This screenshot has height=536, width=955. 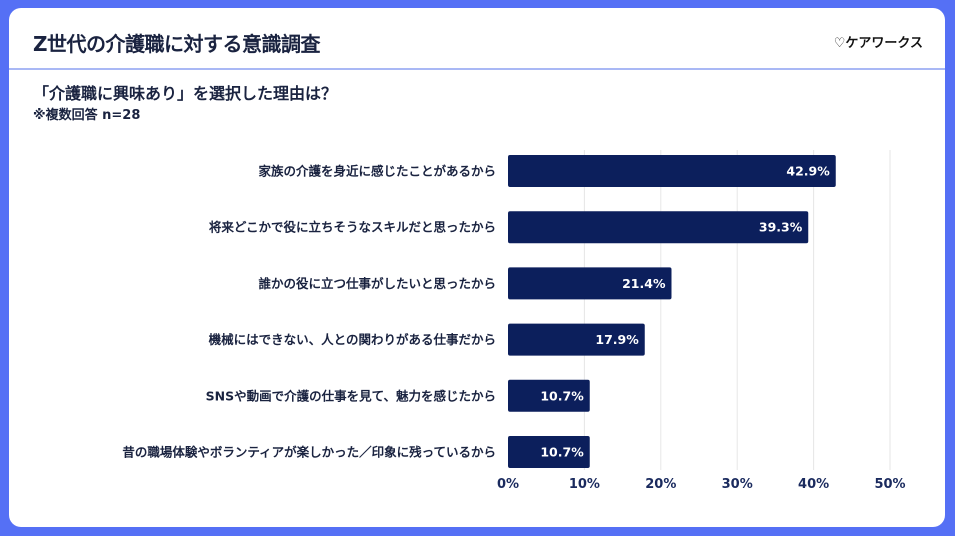 I want to click on x-tick-label: 30%, so click(x=737, y=484).